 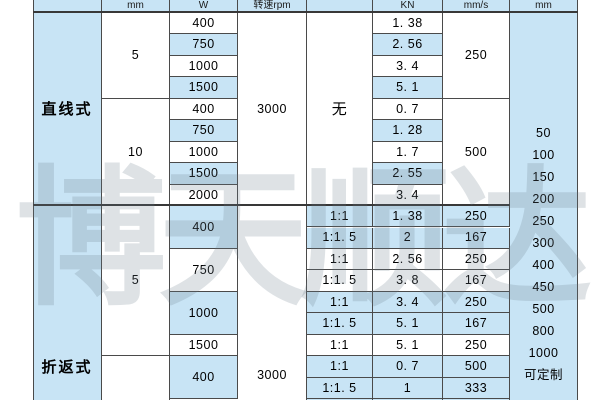 What do you see at coordinates (340, 109) in the screenshot?
I see `ratio-cell-straight: 无` at bounding box center [340, 109].